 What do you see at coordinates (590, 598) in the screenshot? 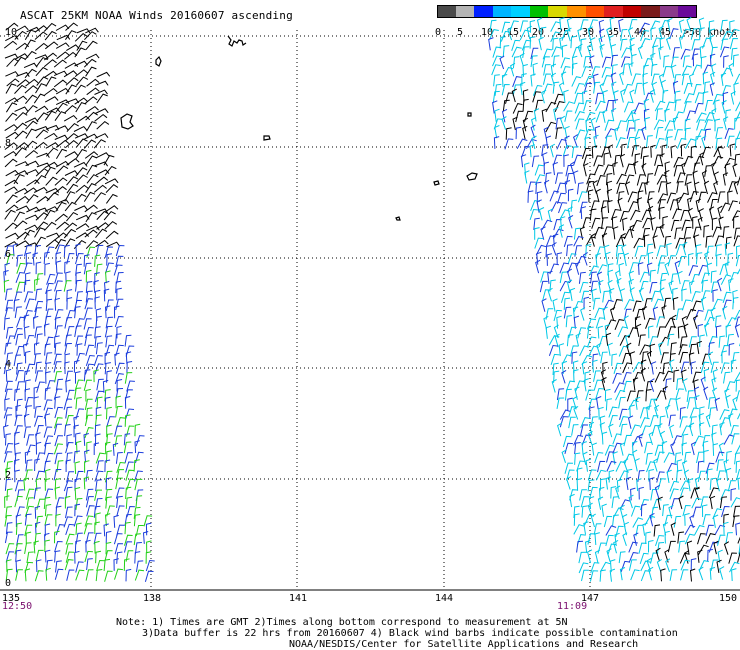
I see `lon-label-147: 147` at bounding box center [590, 598].